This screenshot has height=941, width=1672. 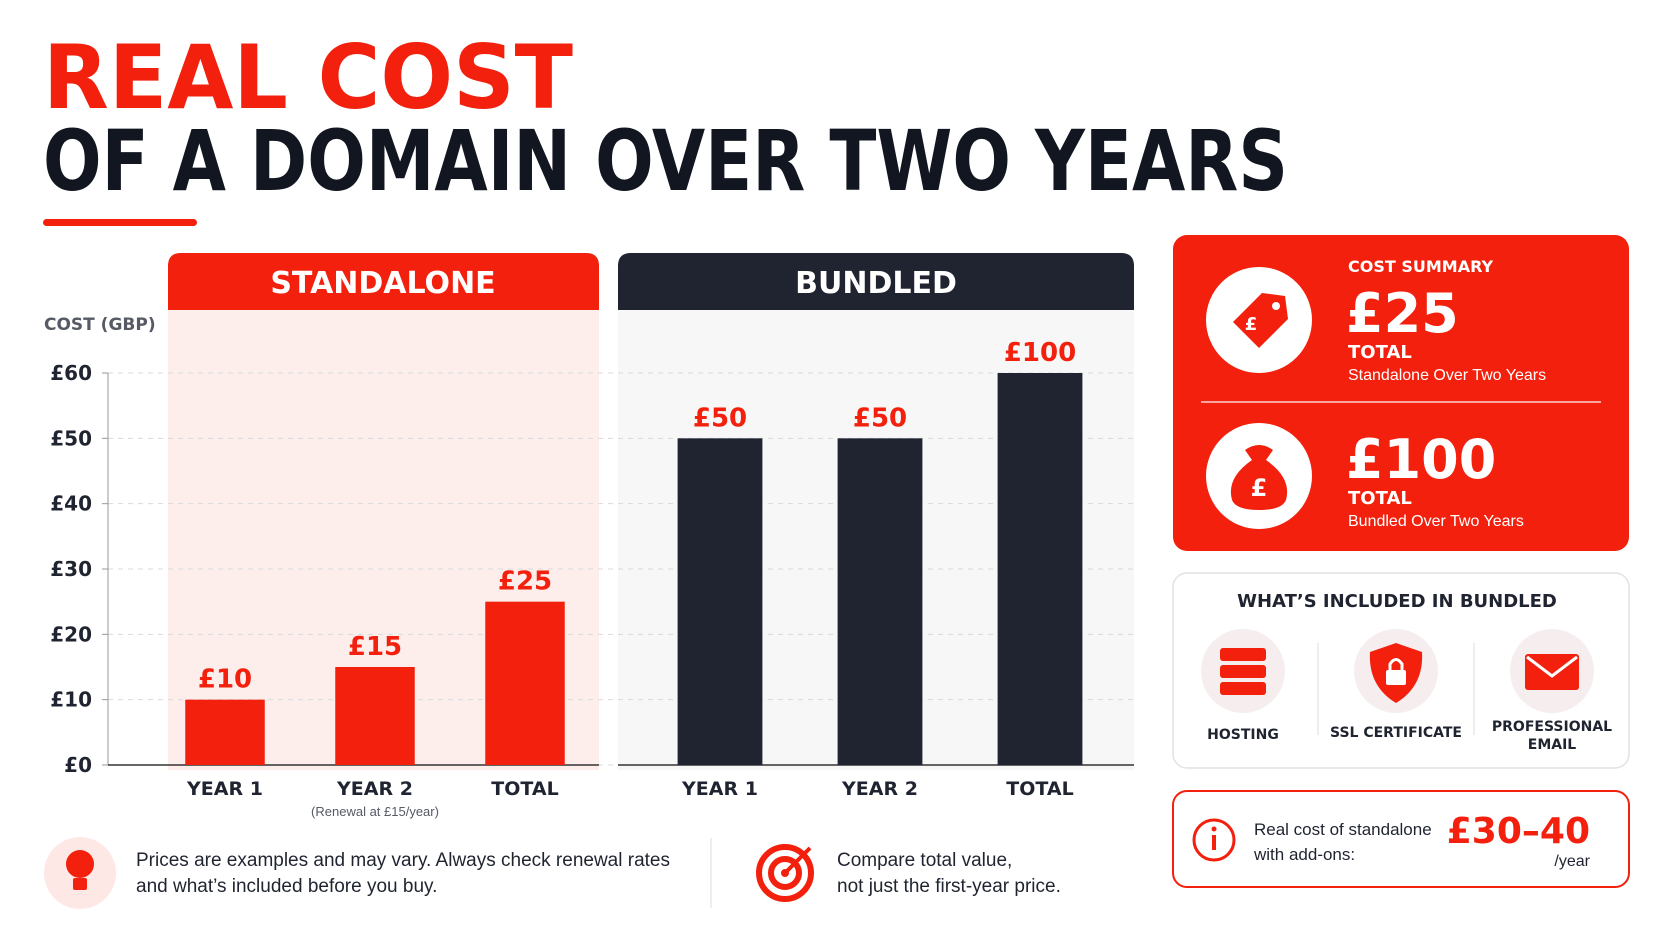 What do you see at coordinates (71, 700) in the screenshot?
I see `y-tick-label: £10` at bounding box center [71, 700].